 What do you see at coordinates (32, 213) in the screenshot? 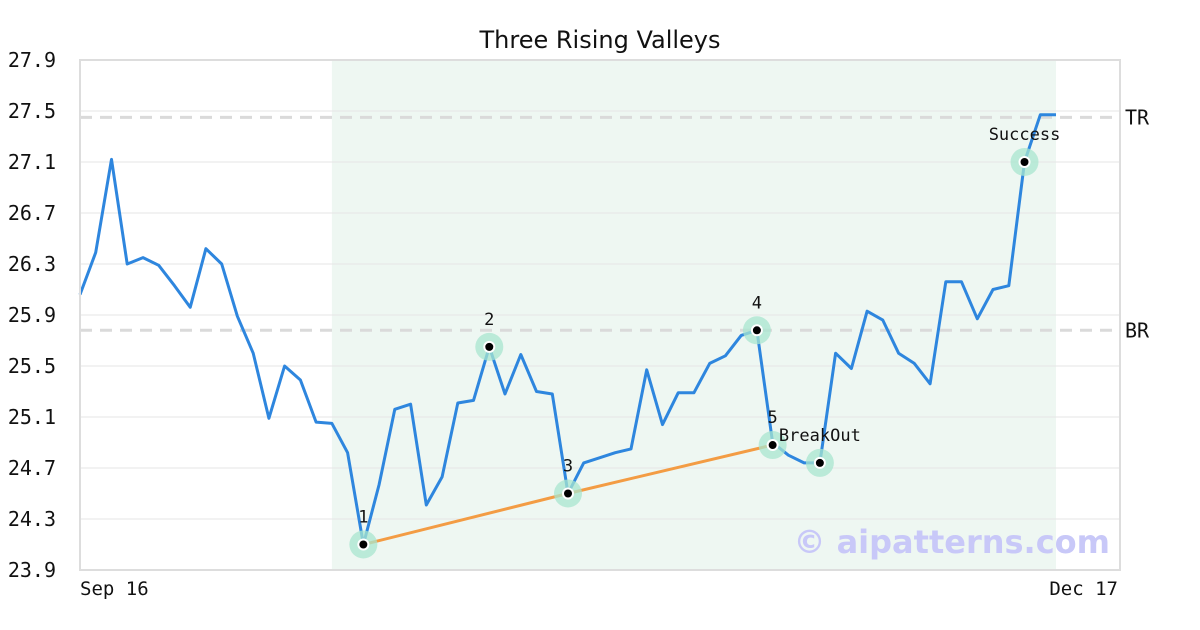
I see `y-tick-label-3: 26.7` at bounding box center [32, 213].